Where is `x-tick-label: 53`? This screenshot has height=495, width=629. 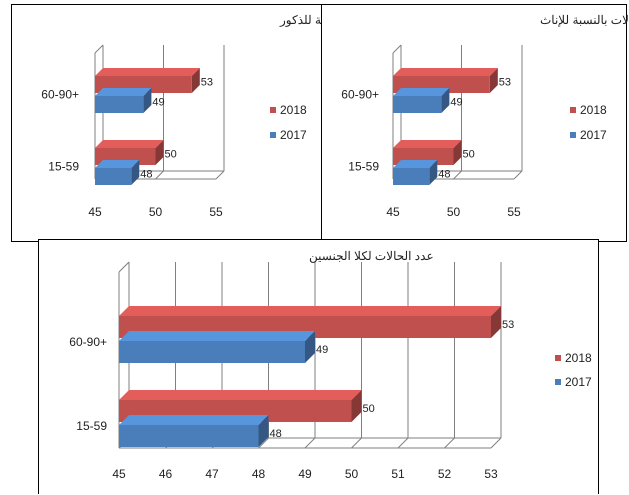
x-tick-label: 53 is located at coordinates (491, 474).